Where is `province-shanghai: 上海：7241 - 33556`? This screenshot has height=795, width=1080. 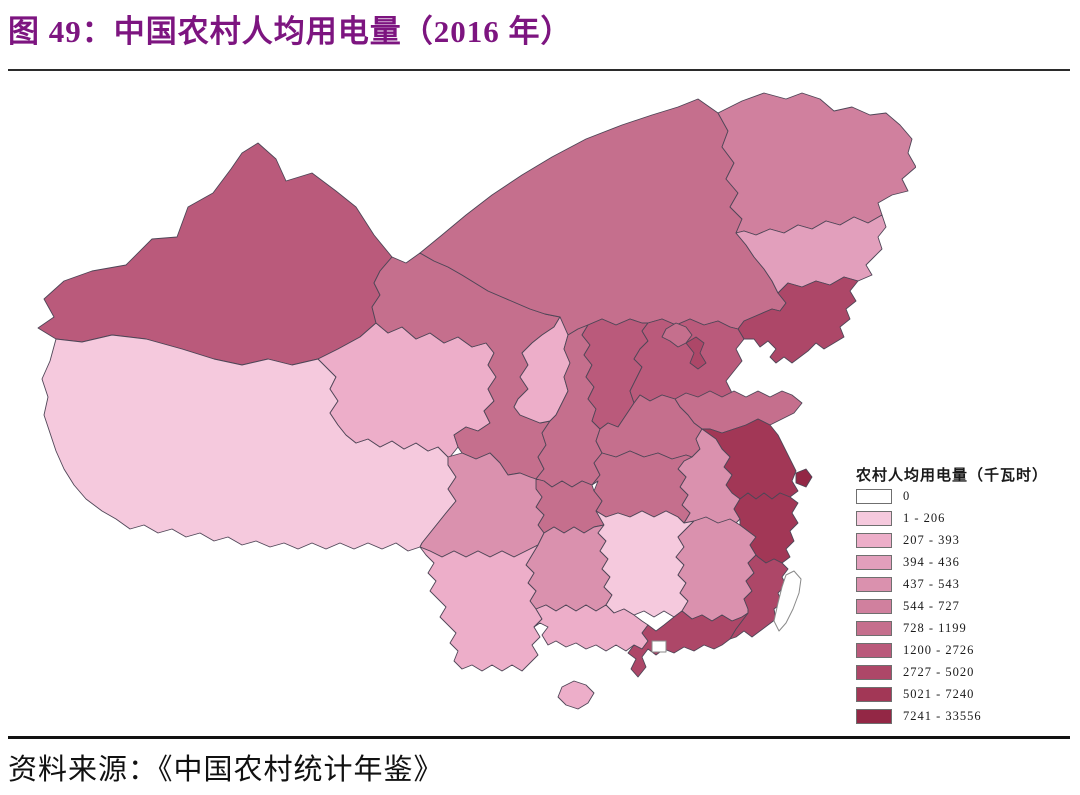 province-shanghai: 上海：7241 - 33556 is located at coordinates (804, 478).